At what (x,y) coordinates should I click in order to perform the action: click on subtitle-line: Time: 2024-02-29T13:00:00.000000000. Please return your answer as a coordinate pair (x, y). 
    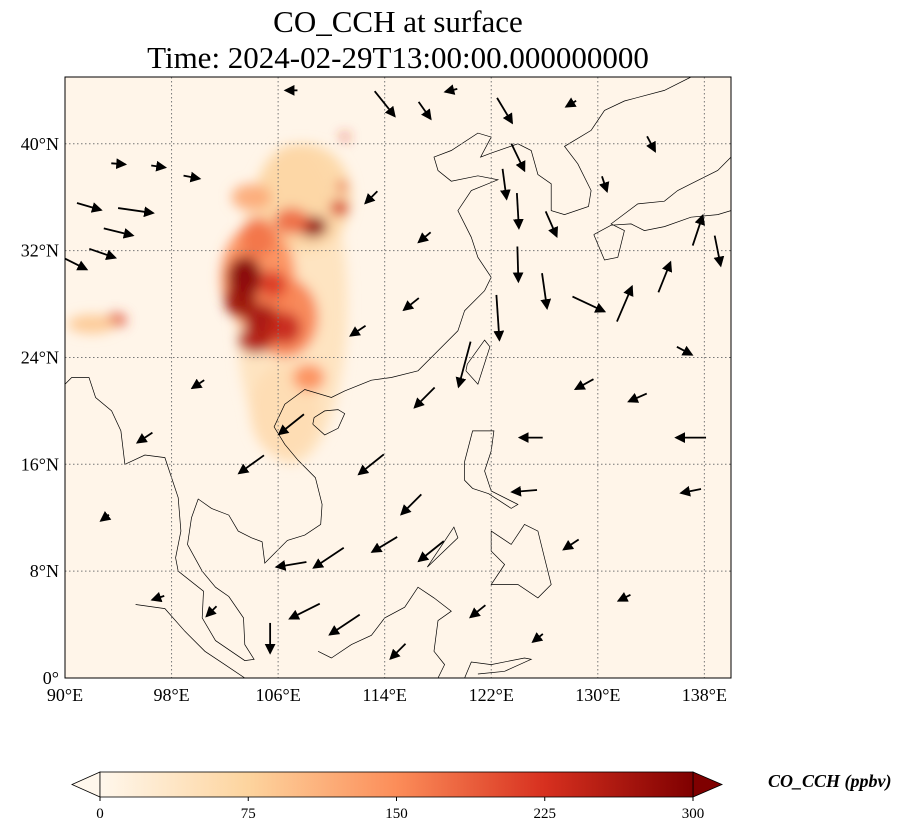
    Looking at the image, I should click on (398, 57).